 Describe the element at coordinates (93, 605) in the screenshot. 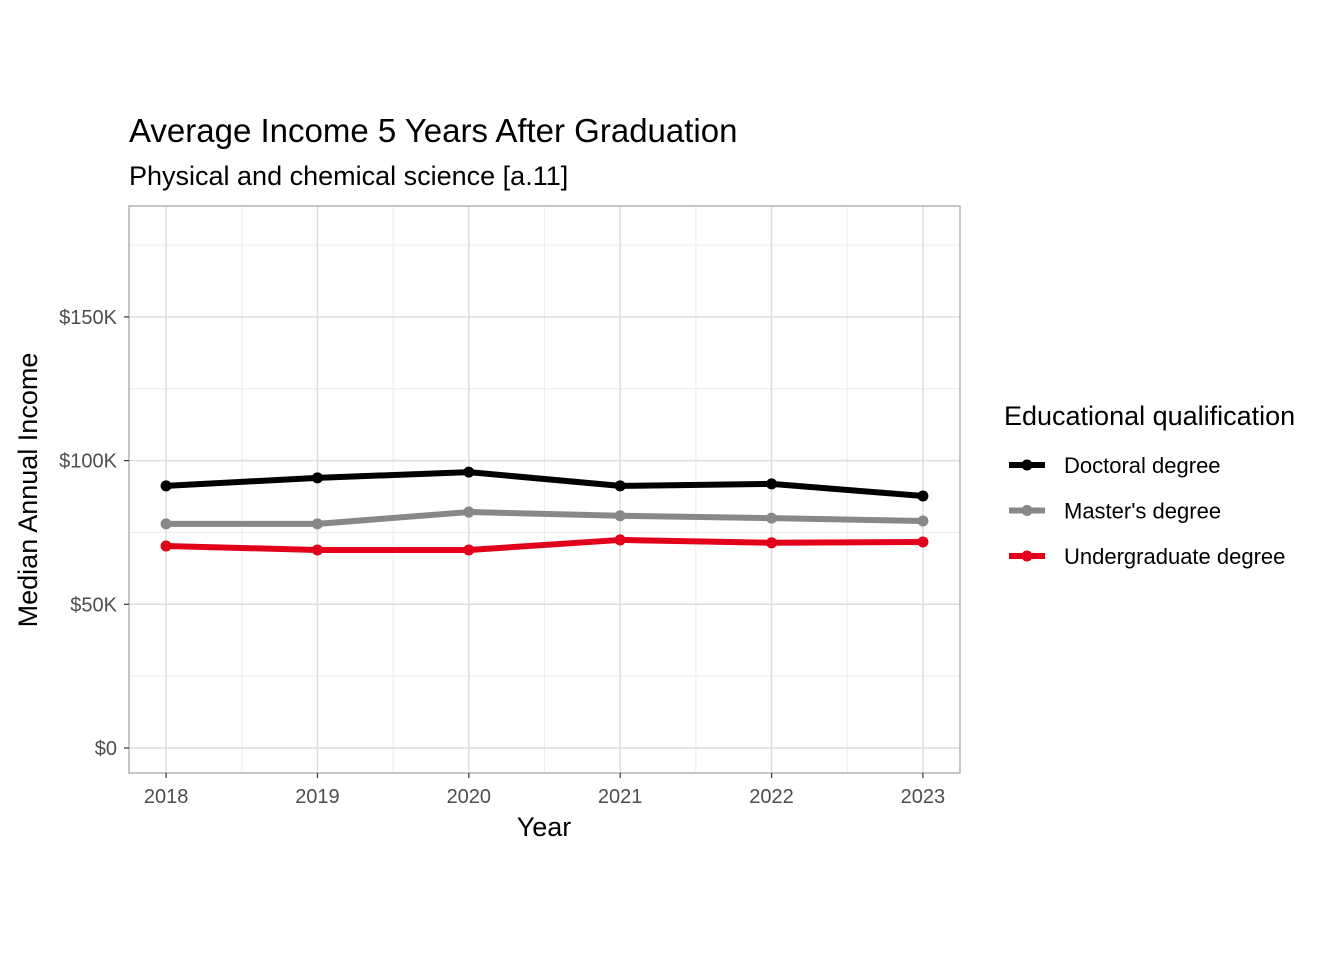

I see `y-tick-label: $50K` at that location.